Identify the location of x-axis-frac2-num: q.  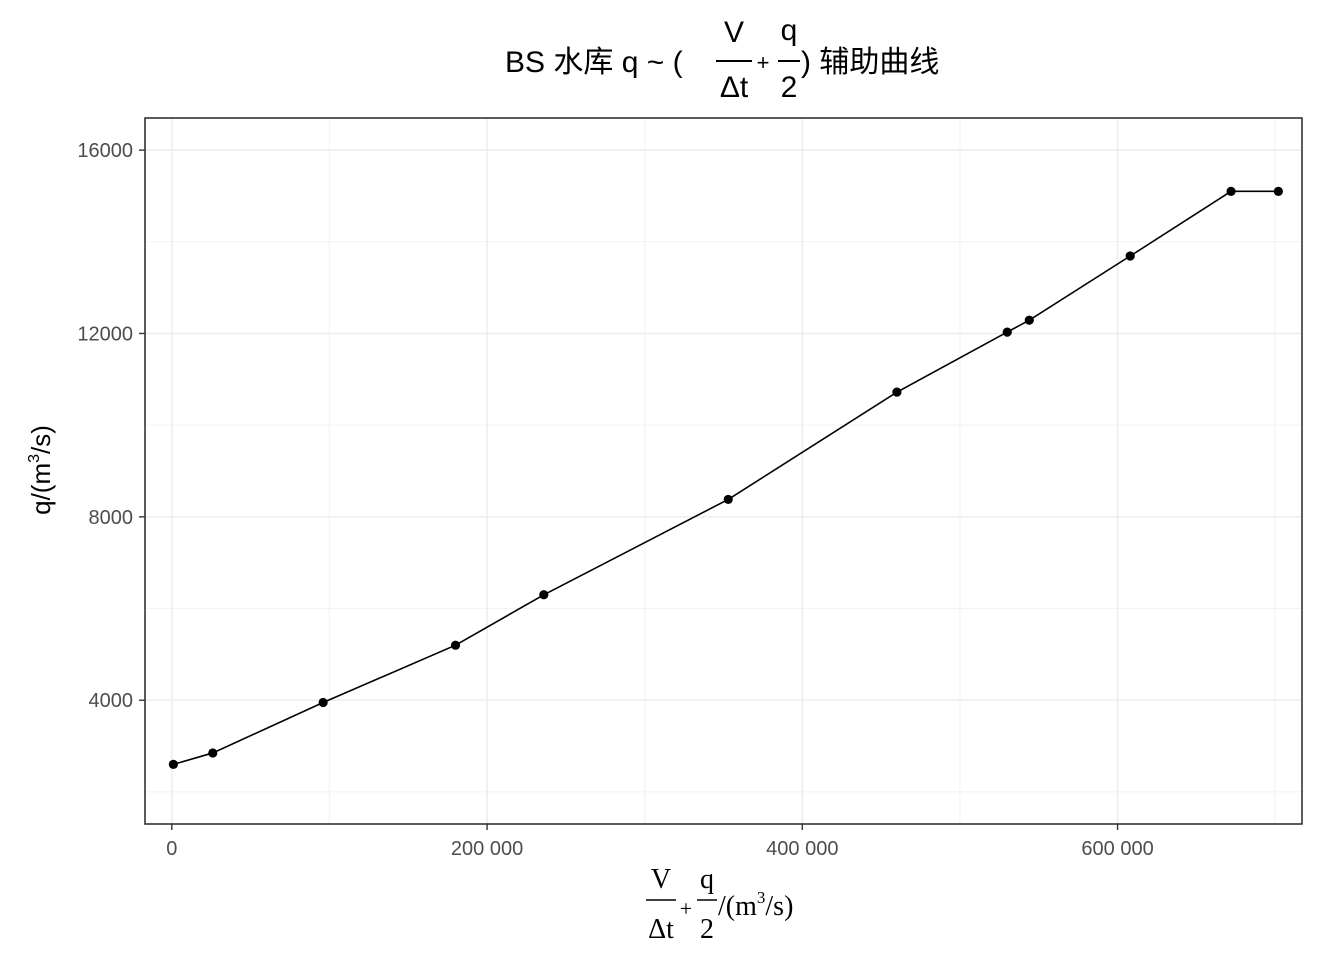
(707, 879).